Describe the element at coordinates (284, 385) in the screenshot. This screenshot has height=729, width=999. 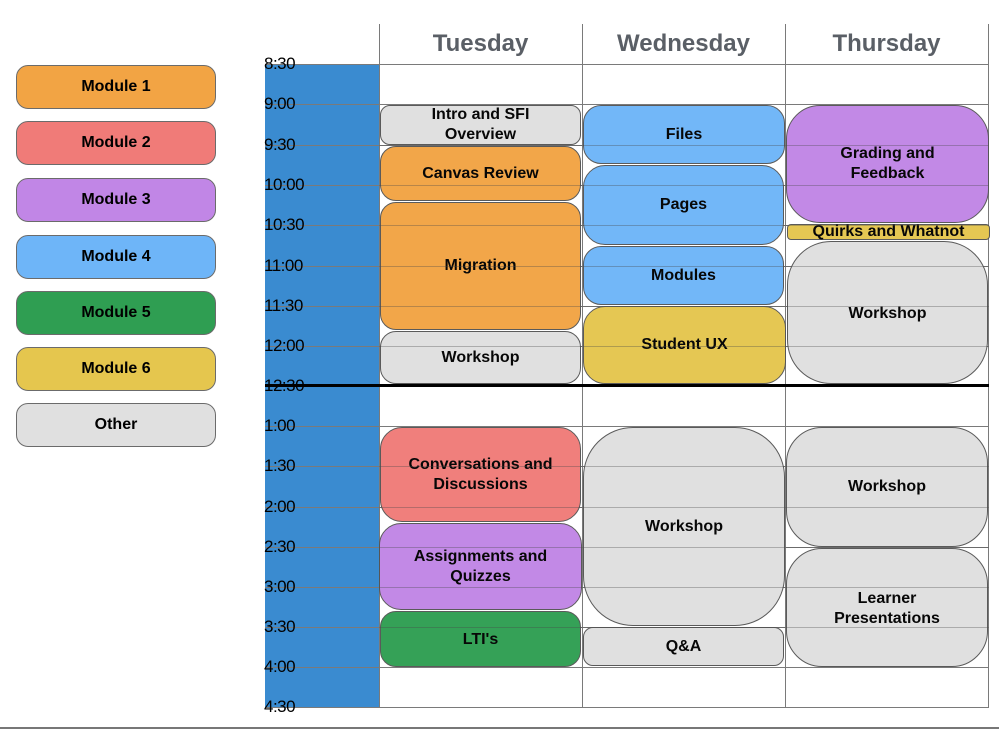
I see `time-label: 12:30` at that location.